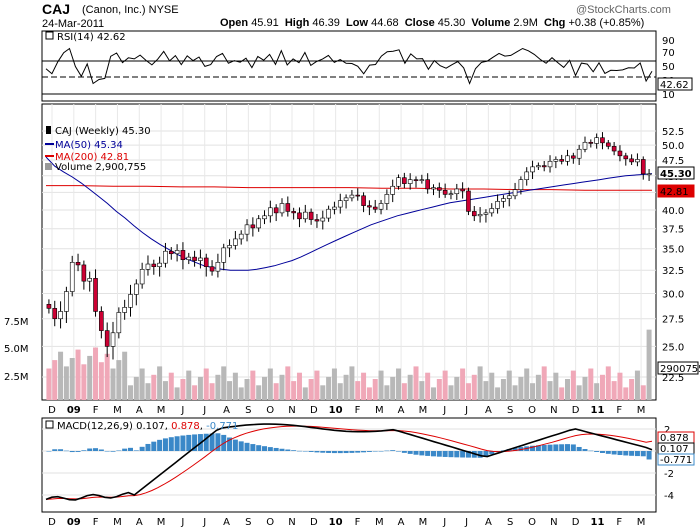  Describe the element at coordinates (510, 410) in the screenshot. I see `x-axis-label: S` at that location.